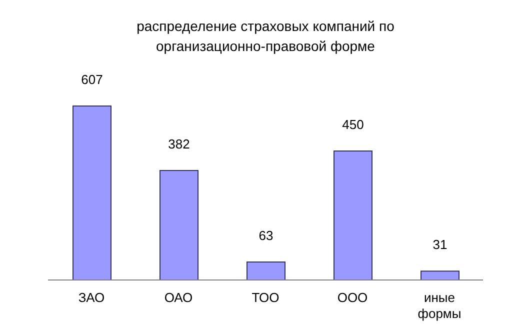 This screenshot has width=531, height=336. Describe the element at coordinates (353, 124) in the screenshot. I see `data-label: 450` at that location.